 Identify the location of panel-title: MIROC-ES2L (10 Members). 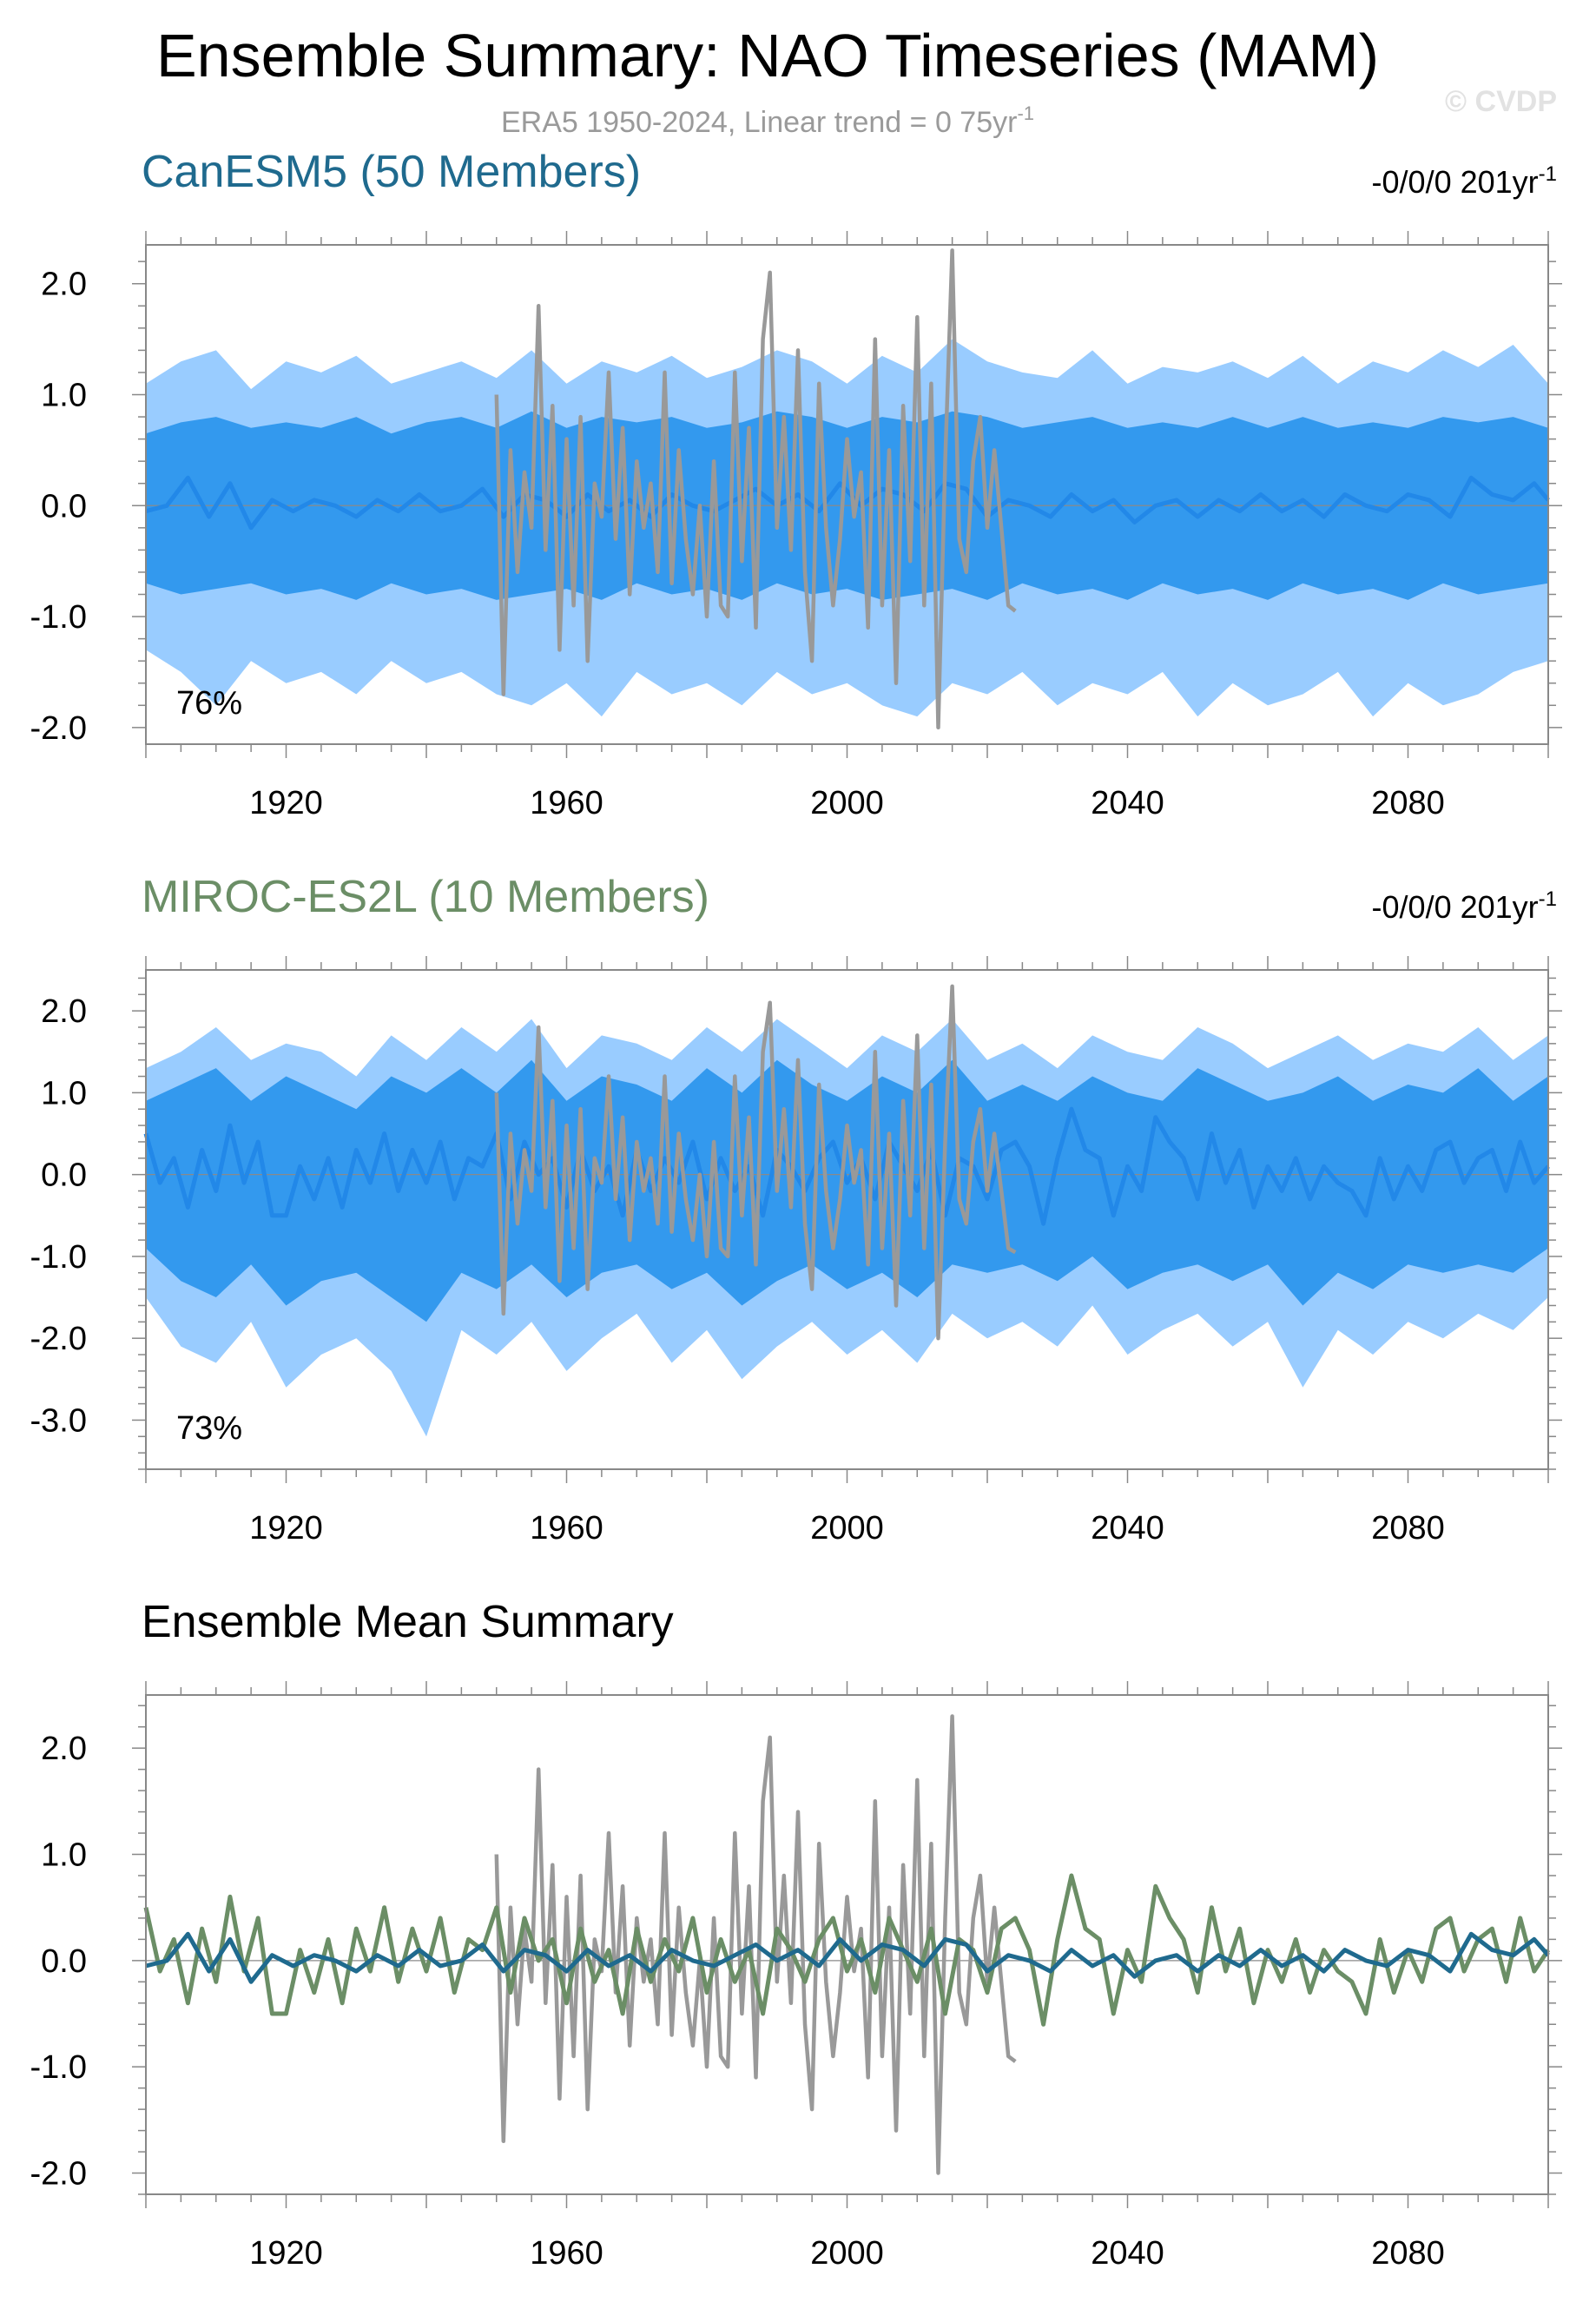
(425, 897).